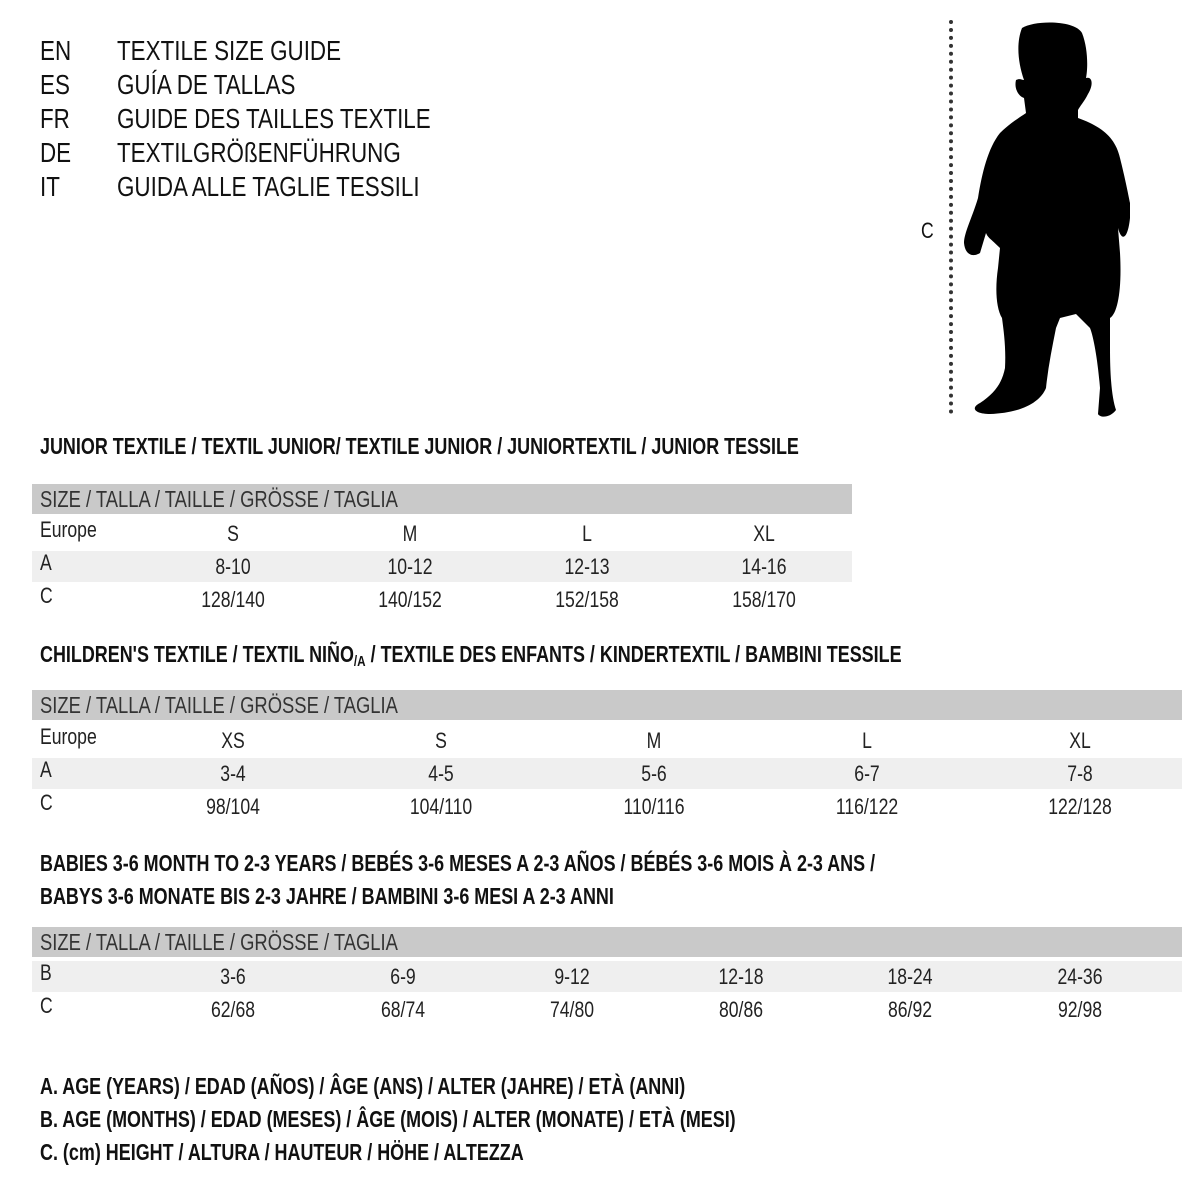  What do you see at coordinates (1080, 976) in the screenshot?
I see `table-cell: 24-36` at bounding box center [1080, 976].